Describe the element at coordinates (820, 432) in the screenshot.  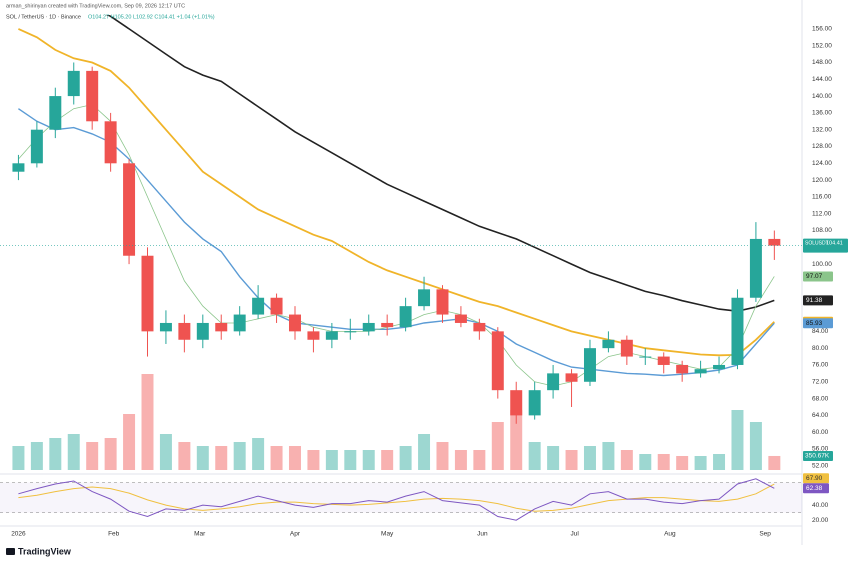
I see `y-tick-label: 60.00` at that location.